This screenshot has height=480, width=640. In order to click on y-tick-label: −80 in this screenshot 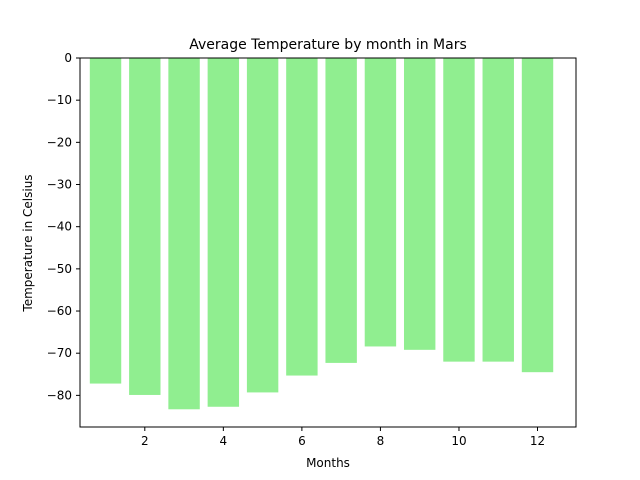, I will do `click(59, 395)`.